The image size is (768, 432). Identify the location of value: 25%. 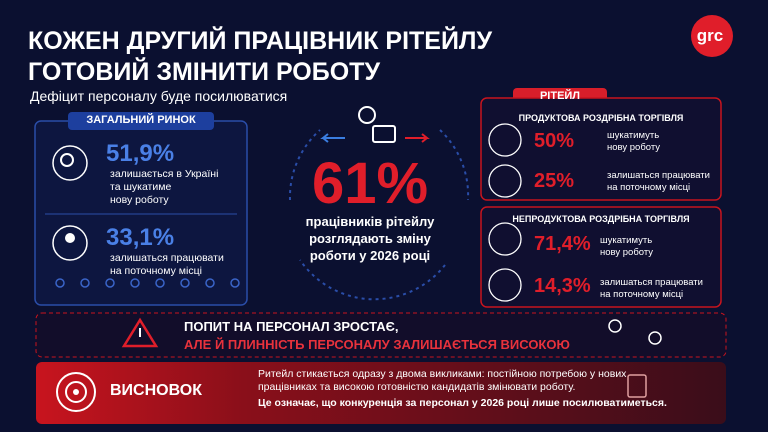
(554, 181).